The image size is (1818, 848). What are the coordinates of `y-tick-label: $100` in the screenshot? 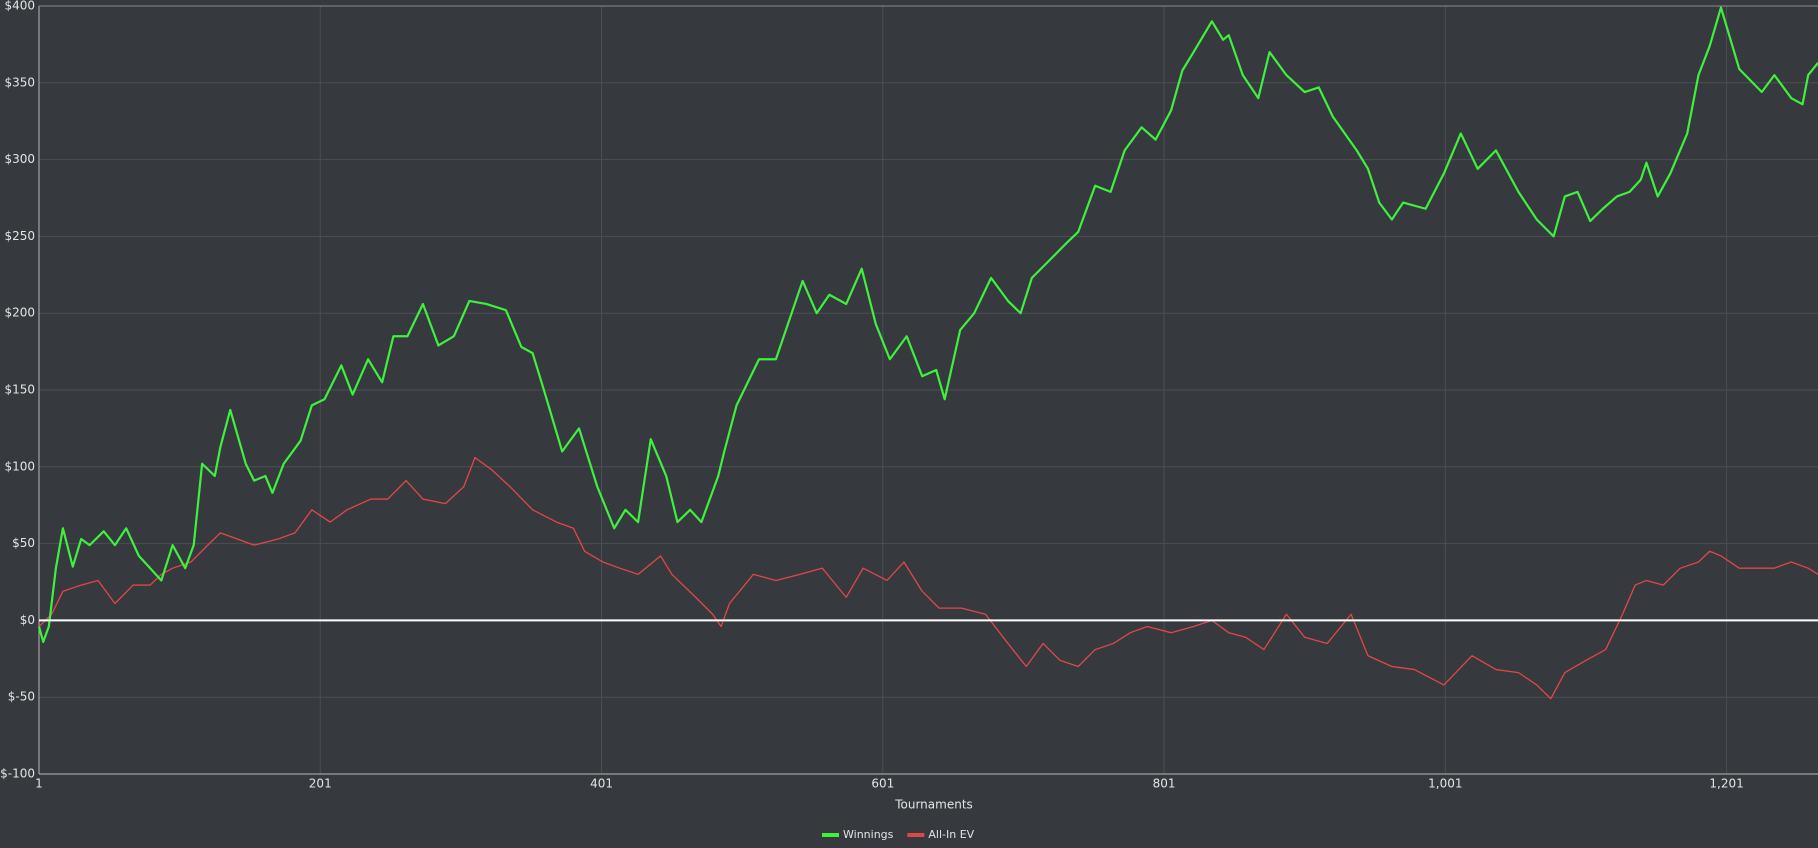 It's located at (19, 466).